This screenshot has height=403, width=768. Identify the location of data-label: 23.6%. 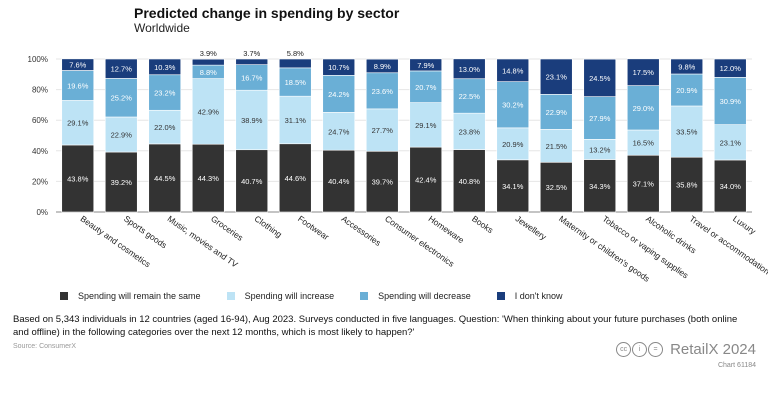
(383, 91).